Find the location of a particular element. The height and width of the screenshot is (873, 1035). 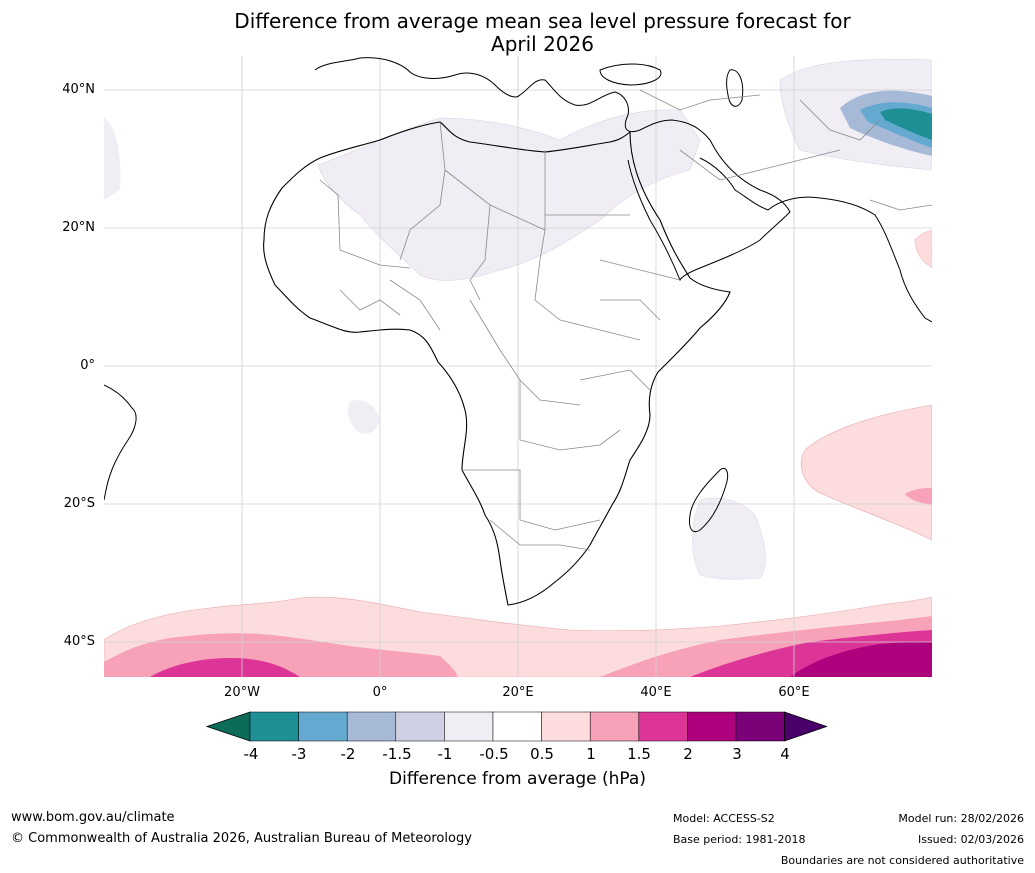

anomaly-band-dark-magenta-east is located at coordinates (861, 659).